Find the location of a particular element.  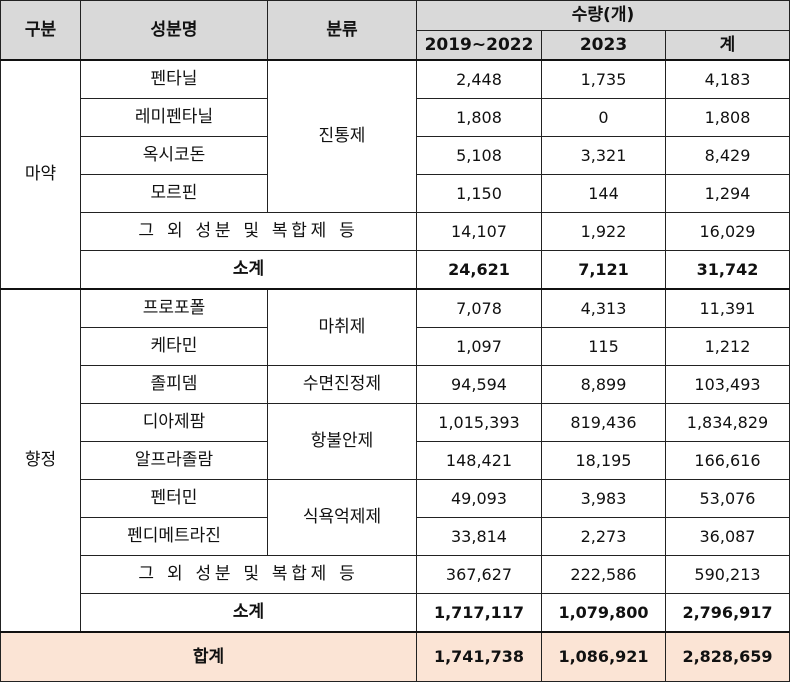

table-row: 알프라졸람 148,421 18,195 166,616 is located at coordinates (395, 460).